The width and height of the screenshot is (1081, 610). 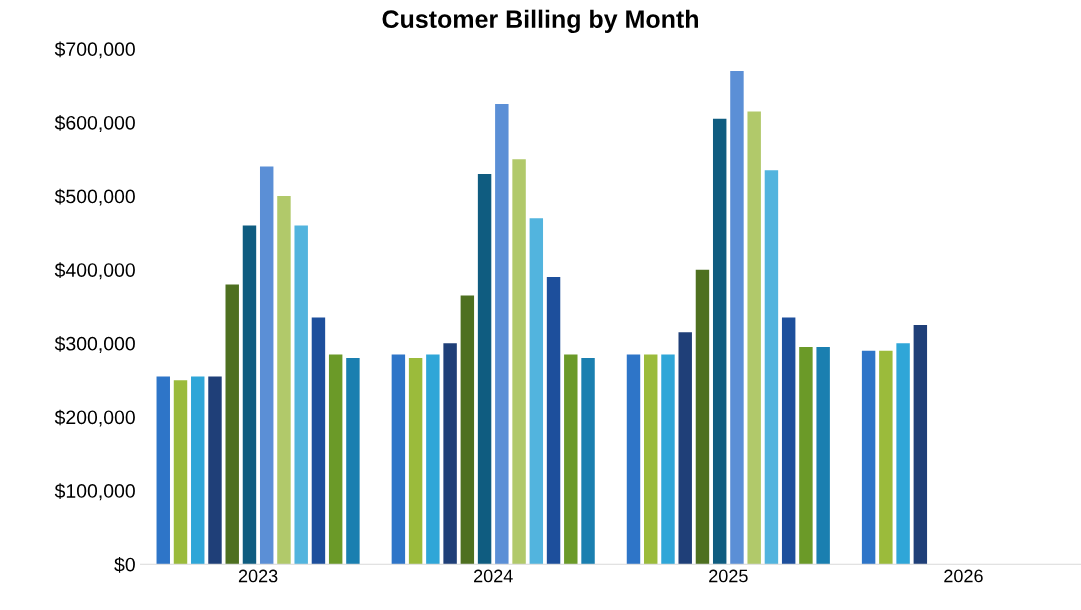 What do you see at coordinates (540, 21) in the screenshot?
I see `chart-title: Customer Billing by Month` at bounding box center [540, 21].